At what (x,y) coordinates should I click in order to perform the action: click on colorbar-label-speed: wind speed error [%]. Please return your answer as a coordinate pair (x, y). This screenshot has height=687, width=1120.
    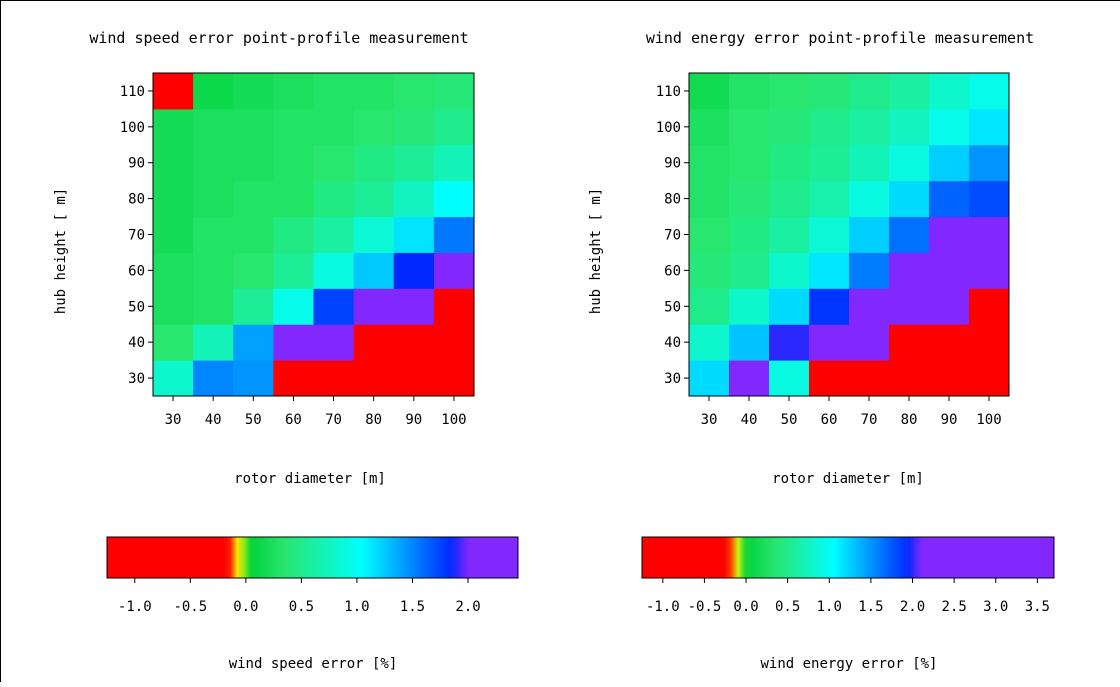
    Looking at the image, I should click on (313, 664).